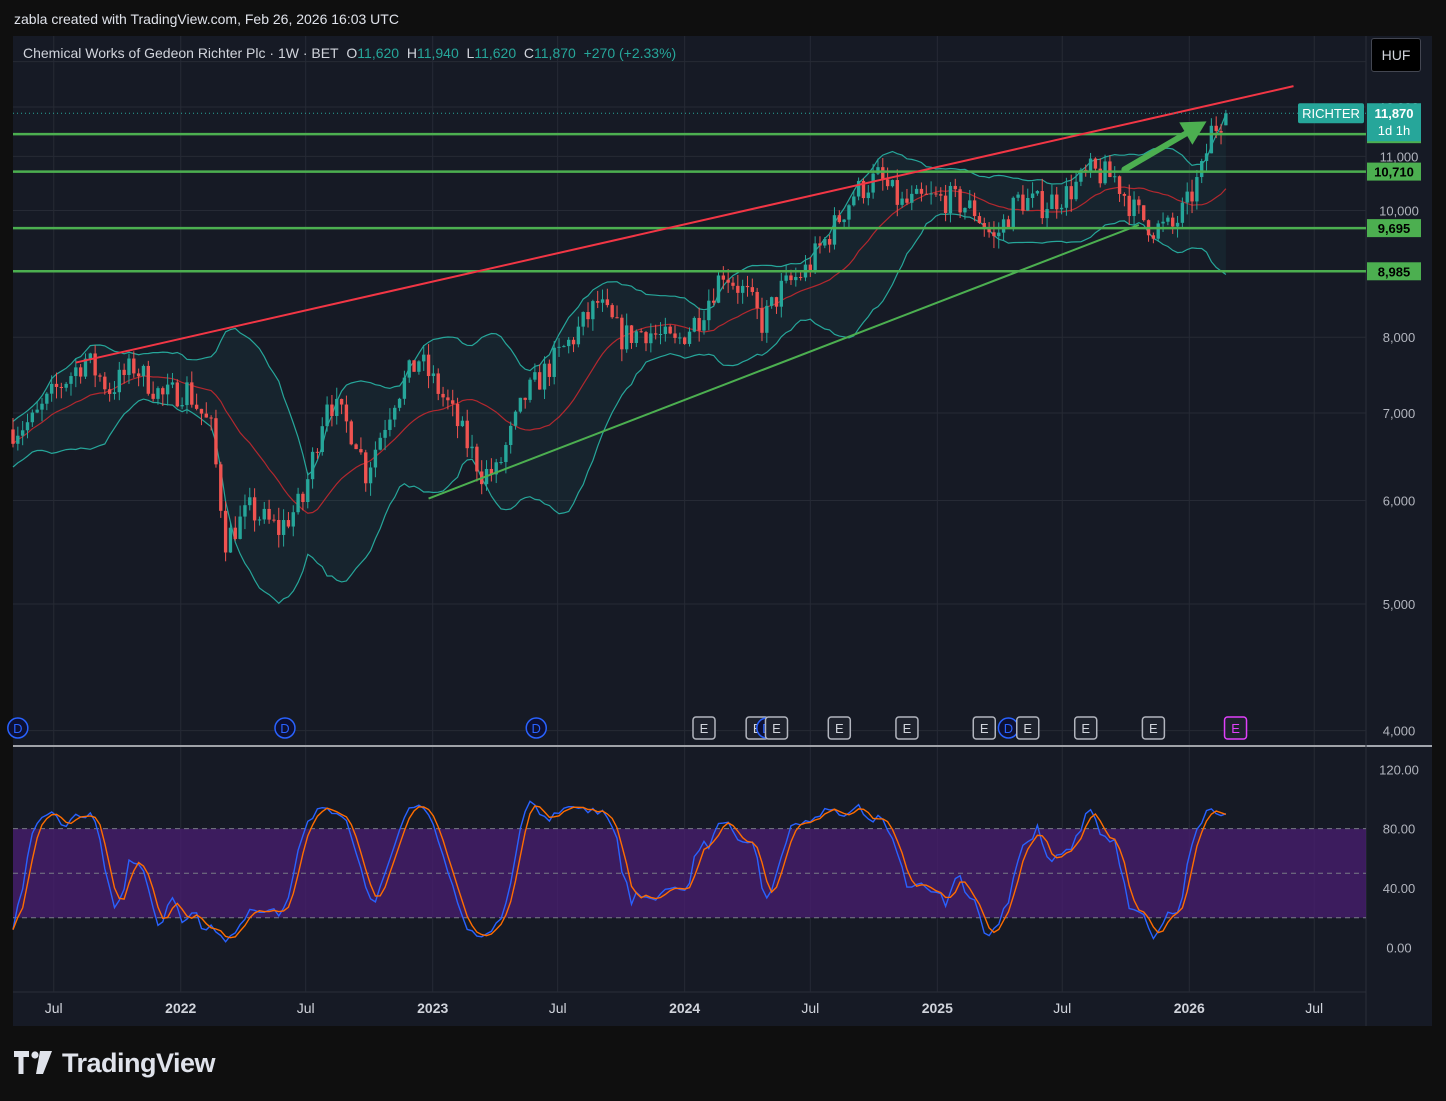  Describe the element at coordinates (1193, 133) in the screenshot. I see `arrow-head` at that location.